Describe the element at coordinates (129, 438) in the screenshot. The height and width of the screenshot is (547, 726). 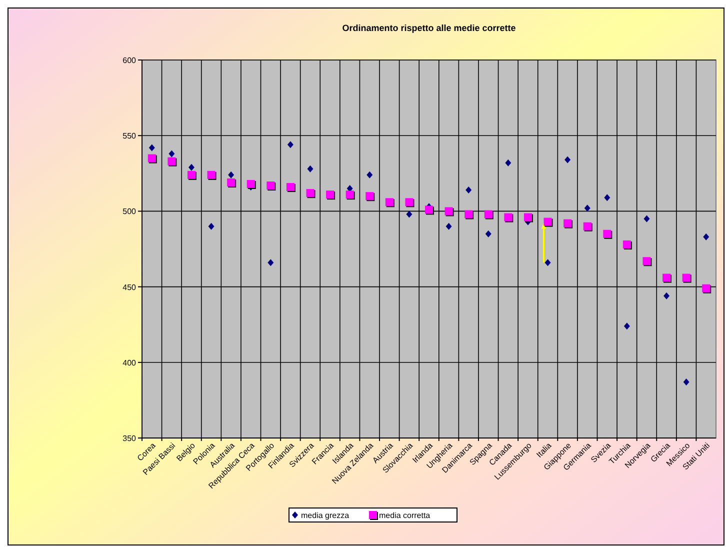
I see `y-tick-label: 350` at that location.